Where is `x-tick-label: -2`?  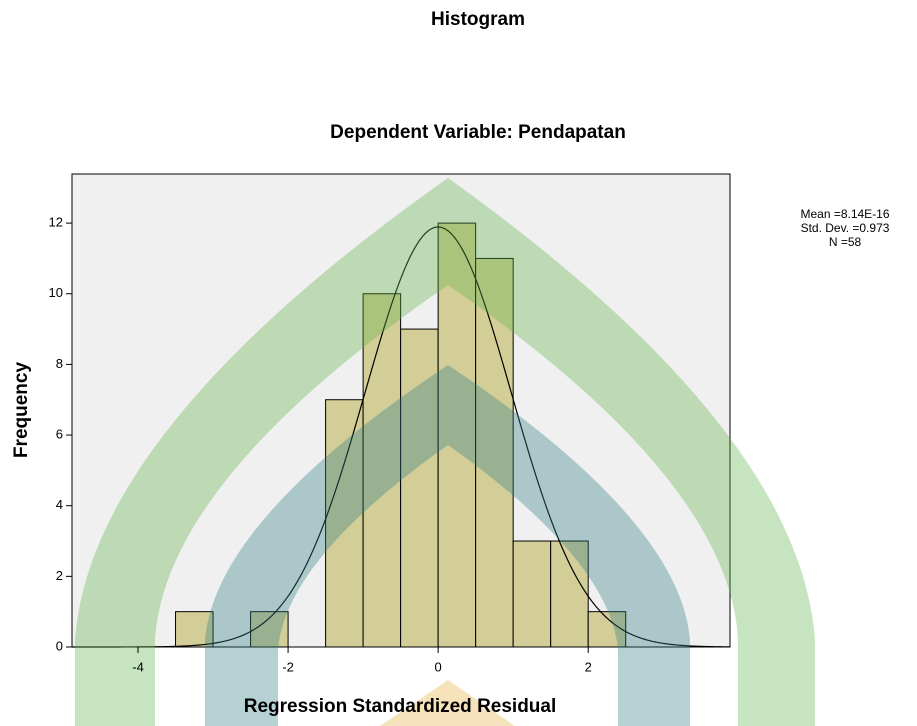
x-tick-label: -2 is located at coordinates (288, 666).